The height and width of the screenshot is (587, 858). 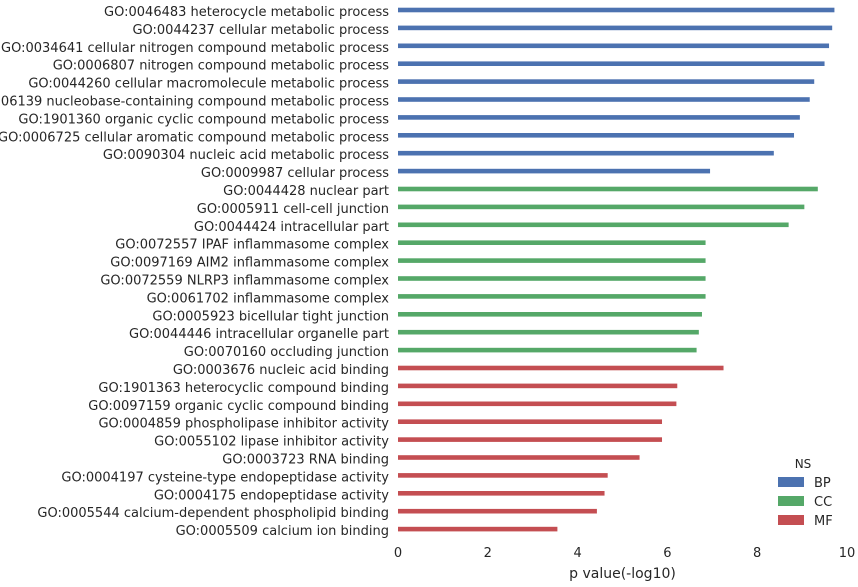 What do you see at coordinates (246, 12) in the screenshot?
I see `category-label: GO:0046483 heterocycle metabolic process` at bounding box center [246, 12].